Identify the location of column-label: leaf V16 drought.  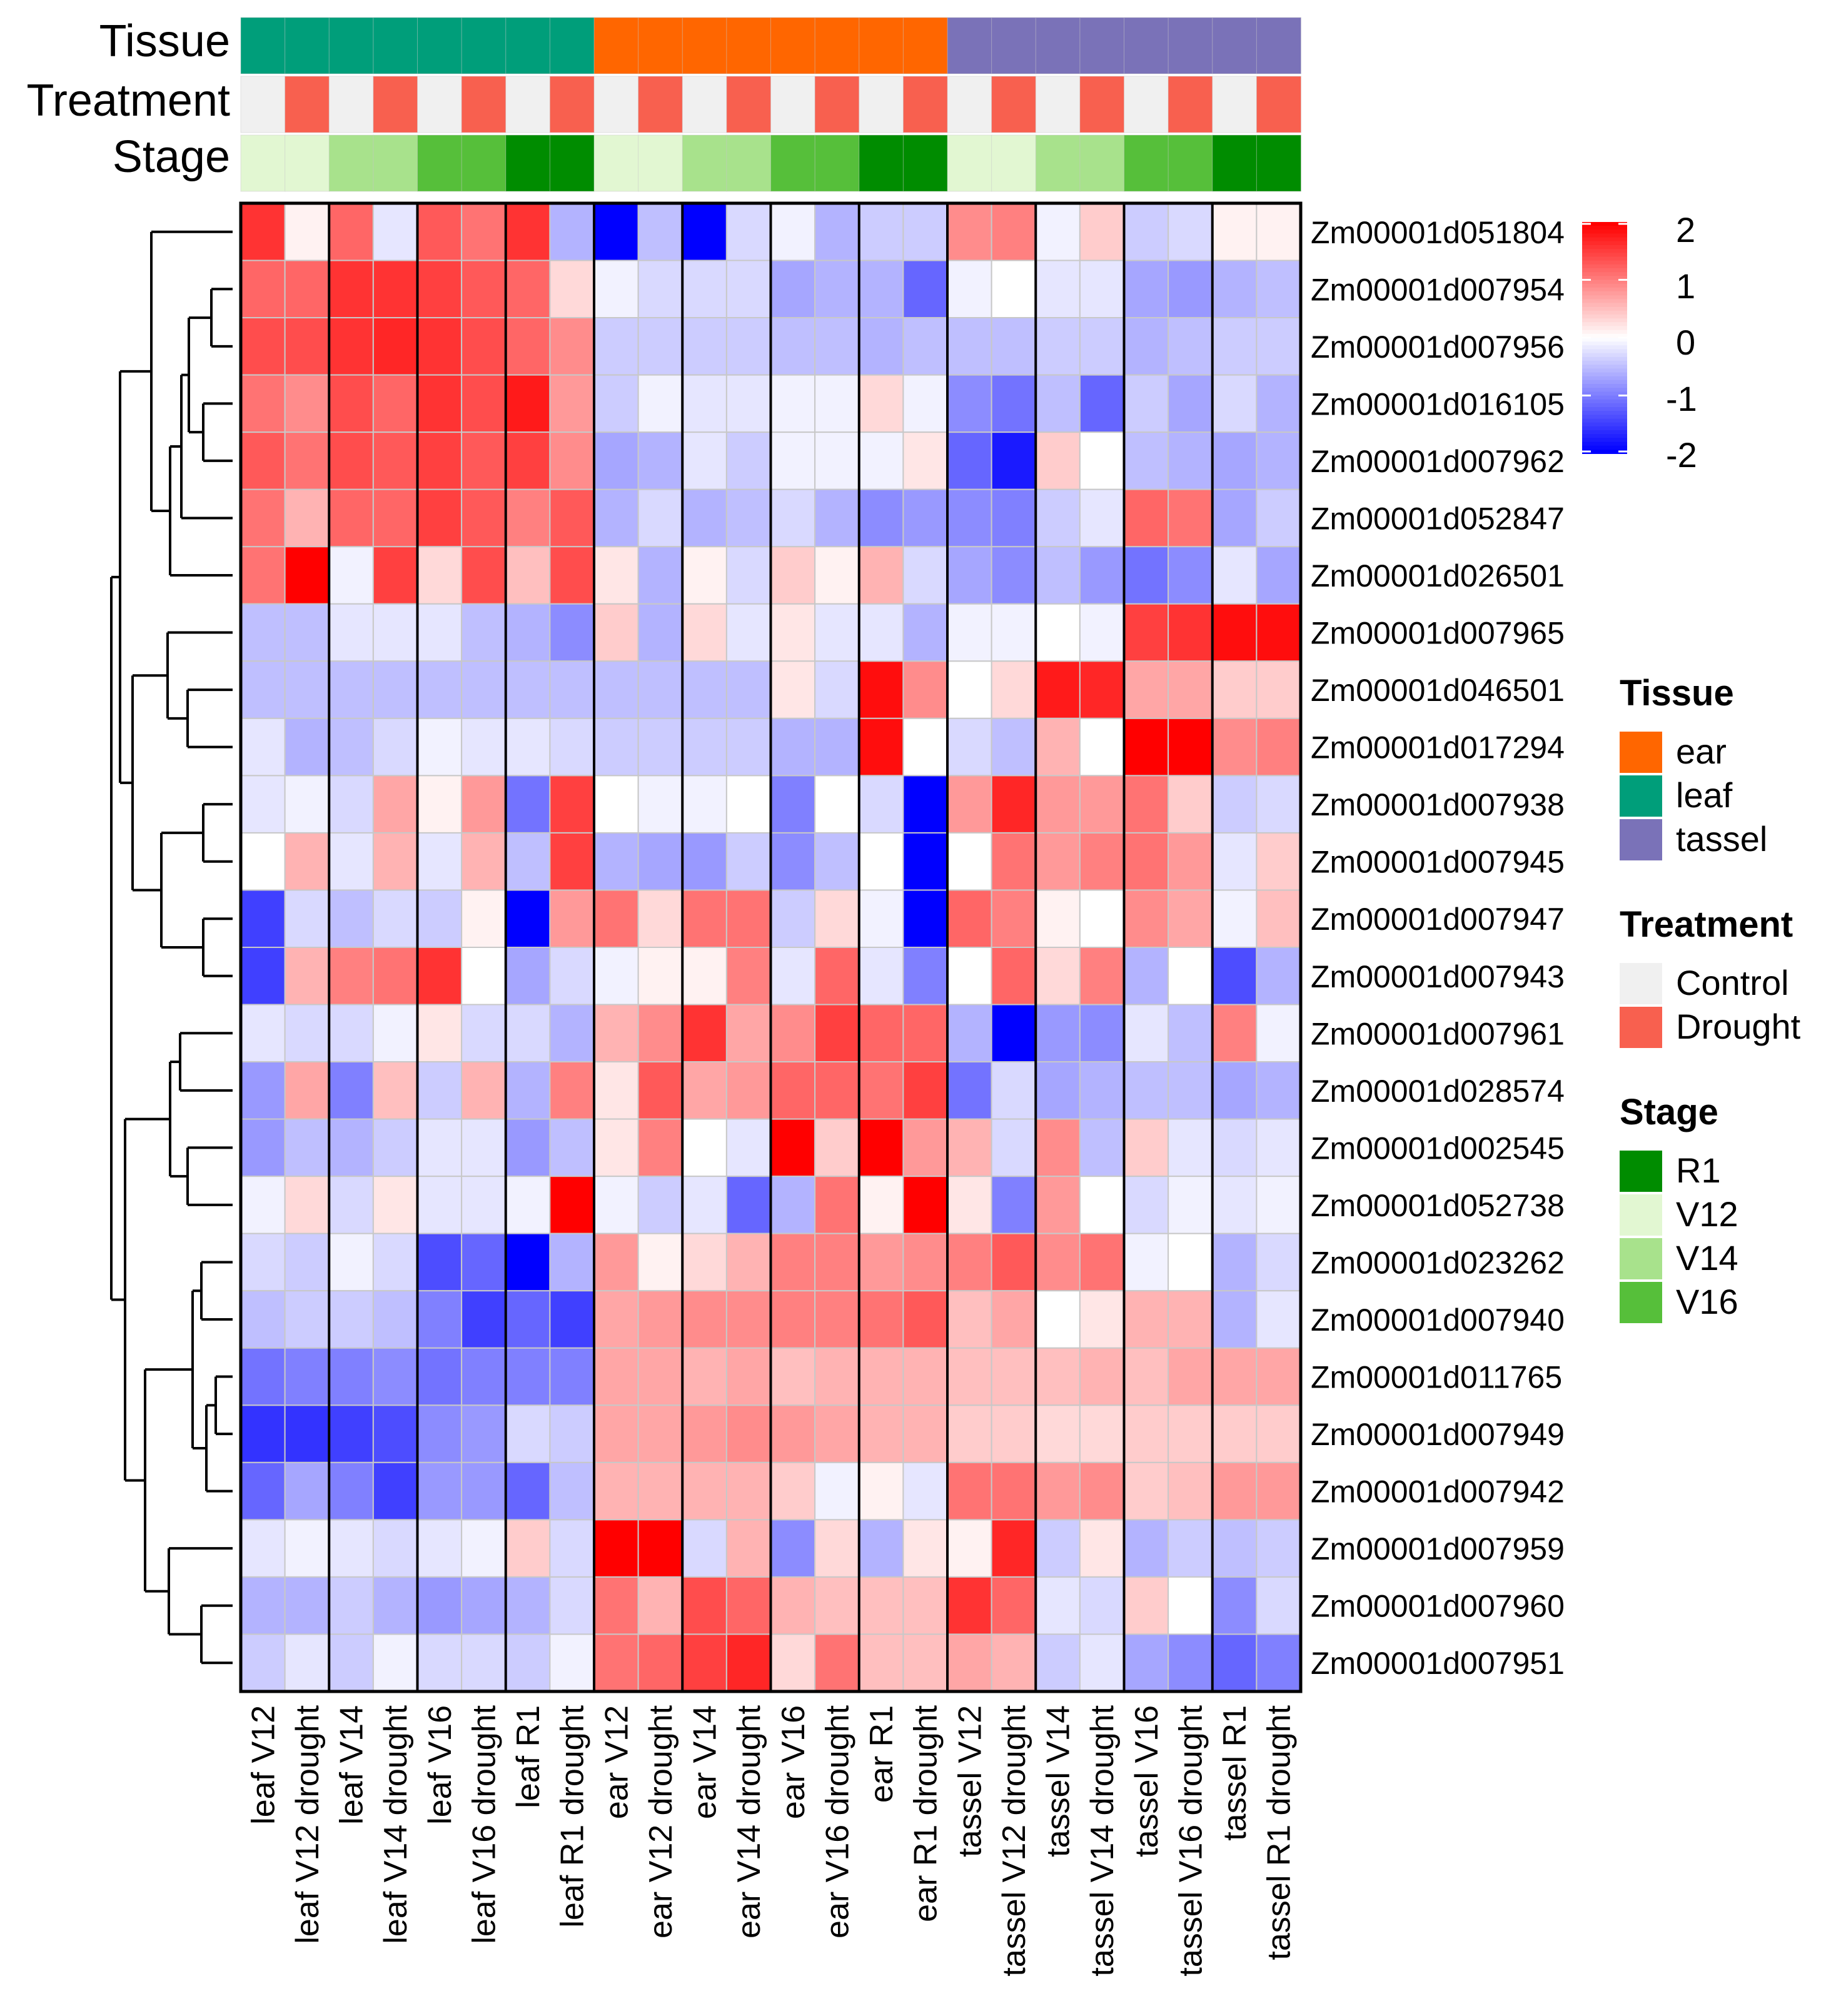
(484, 1824).